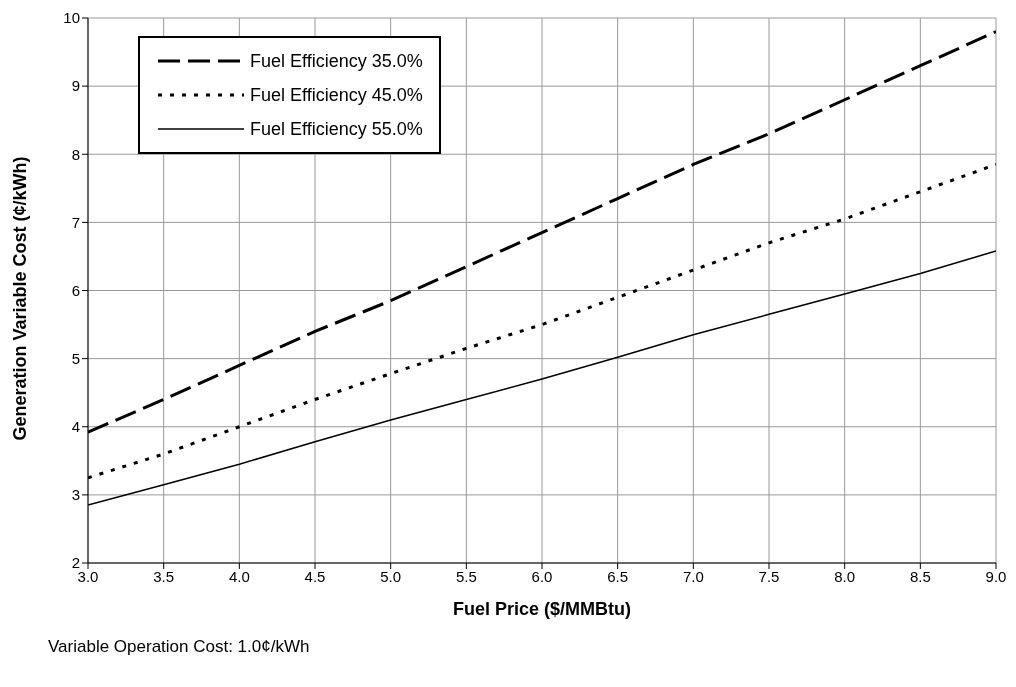 Image resolution: width=1016 pixels, height=687 pixels. Describe the element at coordinates (466, 576) in the screenshot. I see `x-tick-label: 5.5` at that location.